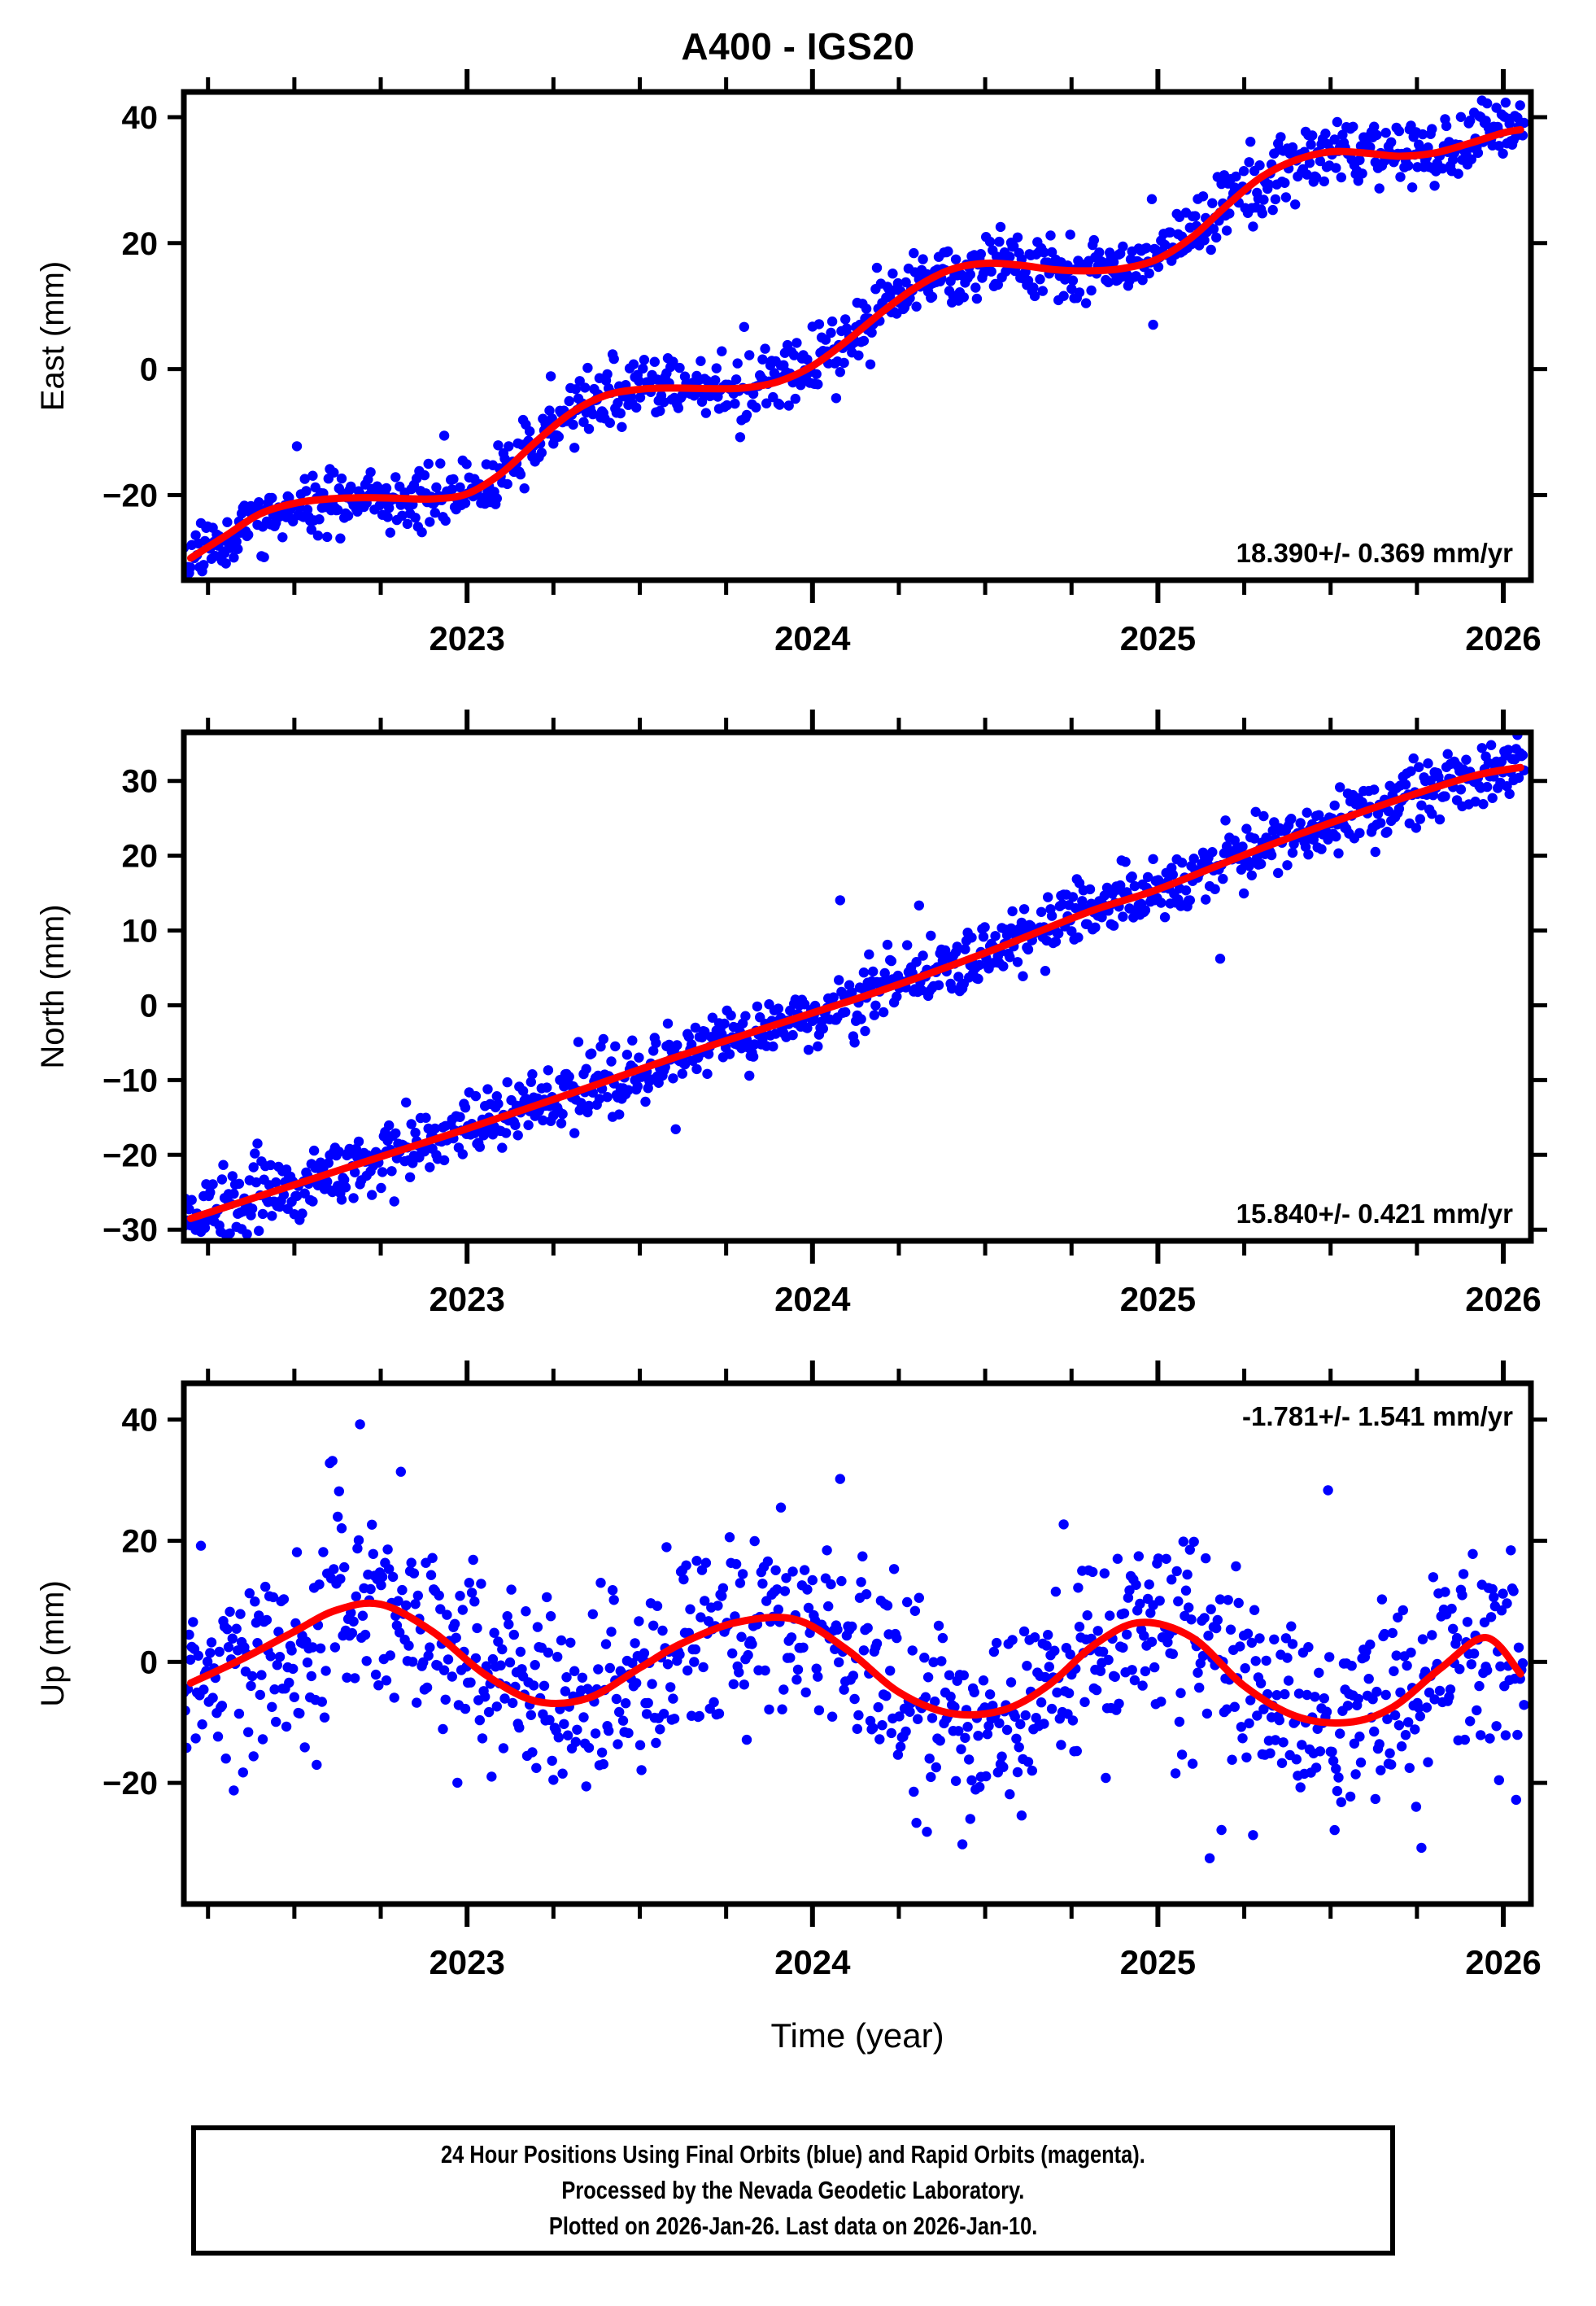  I want to click on page-title: A400 - IGS20, so click(798, 46).